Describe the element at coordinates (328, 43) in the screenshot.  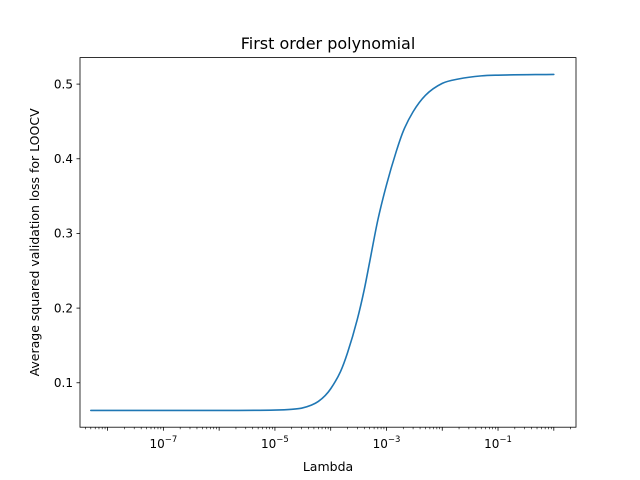
I see `chart-title: First order polynomial` at that location.